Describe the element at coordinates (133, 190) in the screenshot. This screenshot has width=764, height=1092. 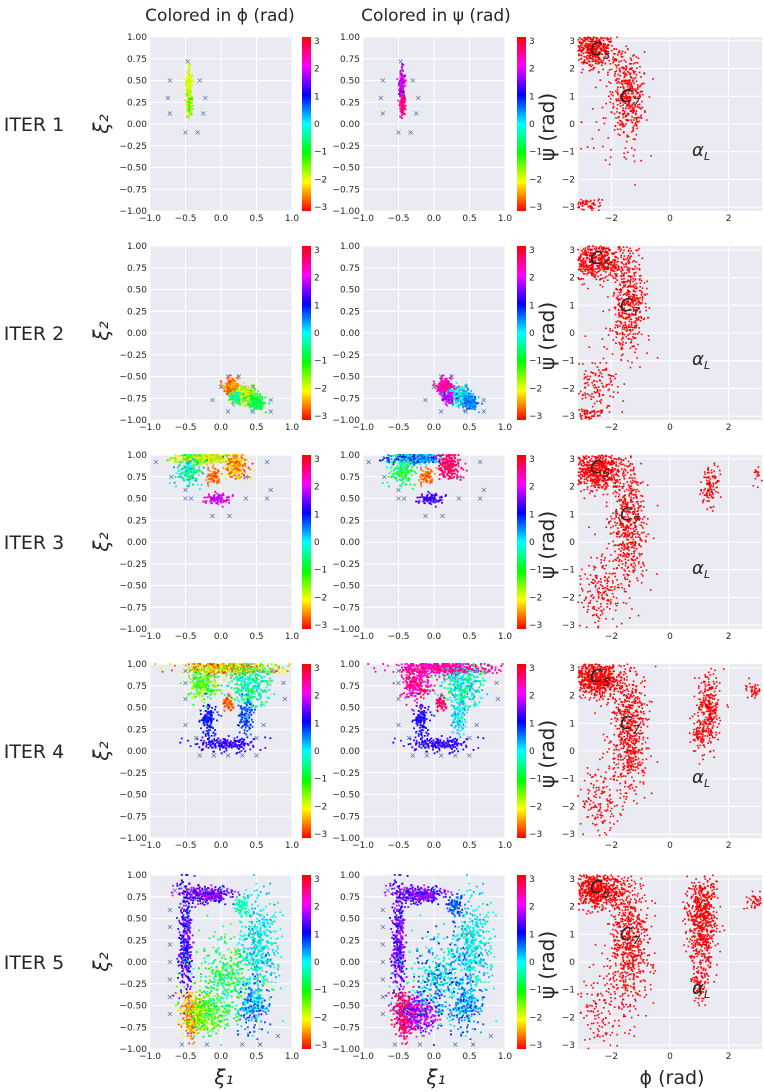
I see `y-tick-label: −0.75` at that location.